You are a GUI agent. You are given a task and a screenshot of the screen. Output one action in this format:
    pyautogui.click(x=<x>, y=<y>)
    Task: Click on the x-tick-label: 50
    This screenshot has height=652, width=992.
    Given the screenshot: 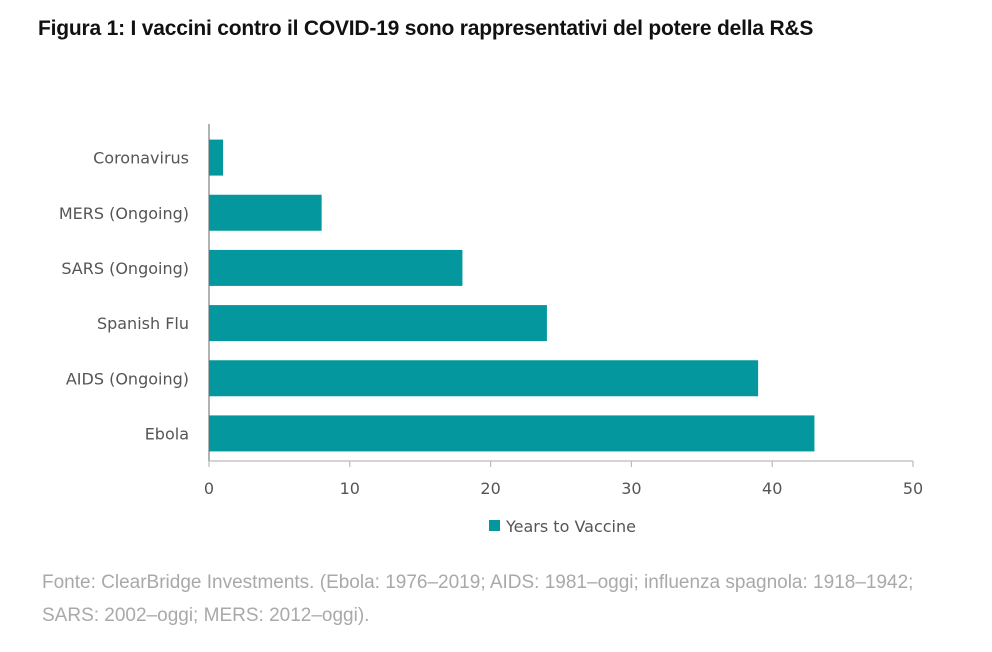 What is the action you would take?
    pyautogui.click(x=913, y=488)
    